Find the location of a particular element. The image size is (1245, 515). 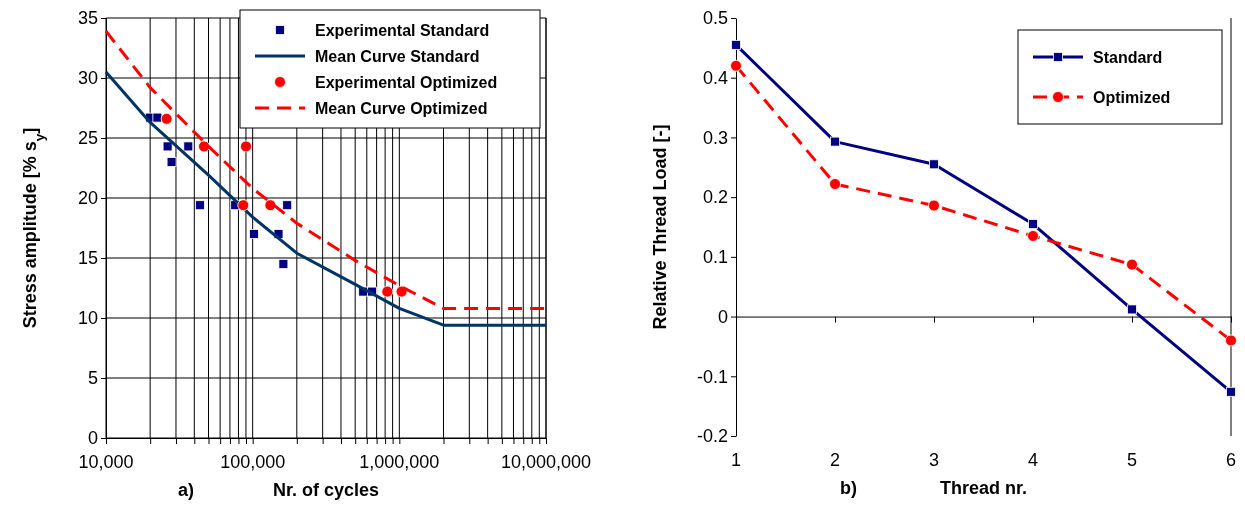

y-tick-label: 35 is located at coordinates (87, 18).